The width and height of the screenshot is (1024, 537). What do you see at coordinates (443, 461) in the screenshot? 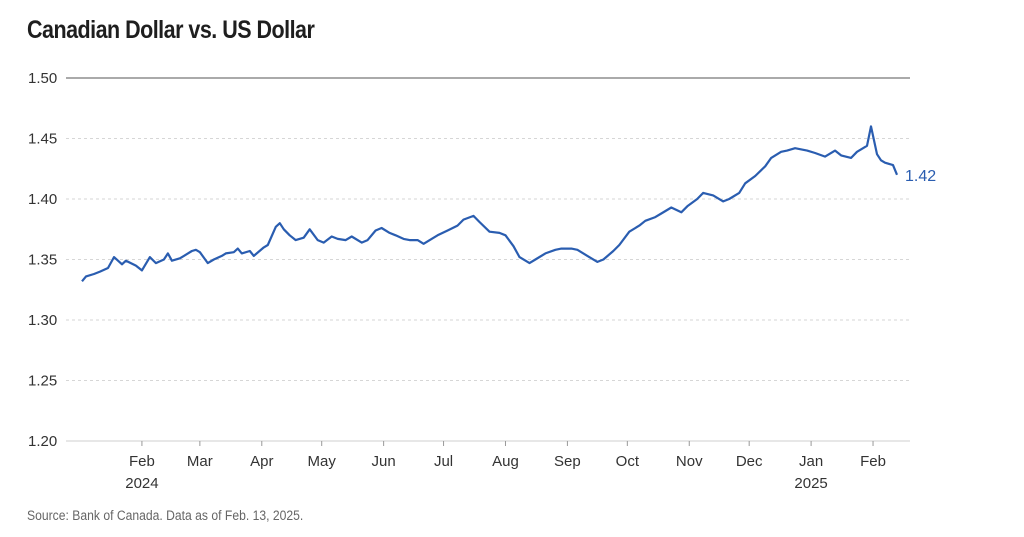
I see `x-tick-label: Jul` at bounding box center [443, 461].